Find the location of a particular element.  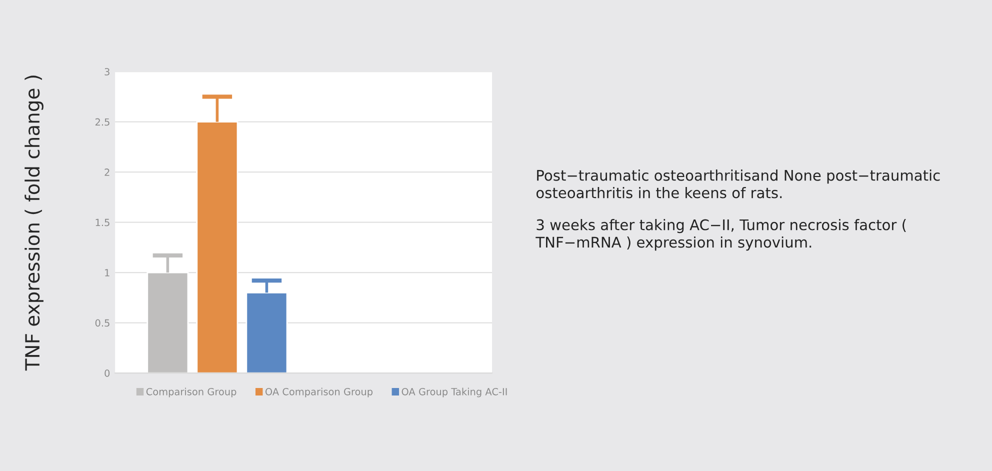

y-tick-label: 1.5 is located at coordinates (103, 222).